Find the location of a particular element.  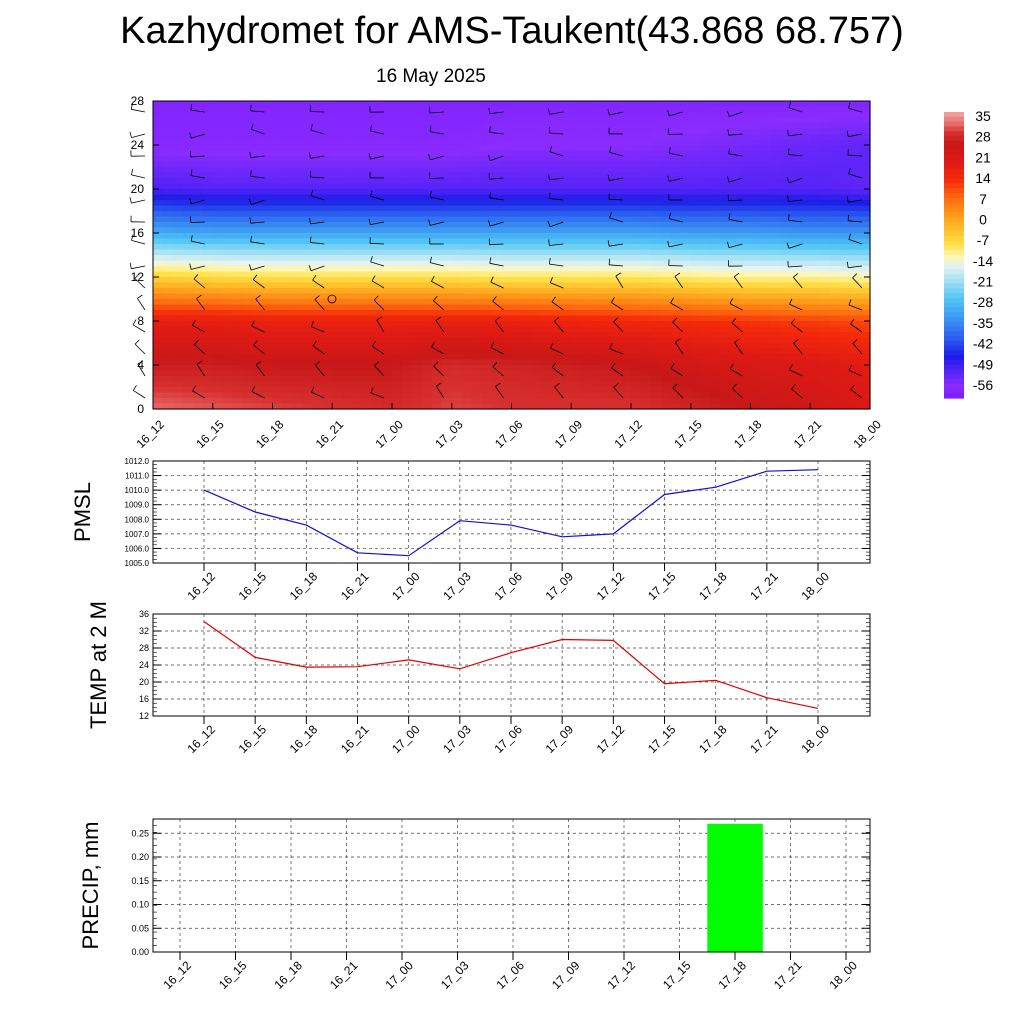

panel-frame is located at coordinates (511, 885).